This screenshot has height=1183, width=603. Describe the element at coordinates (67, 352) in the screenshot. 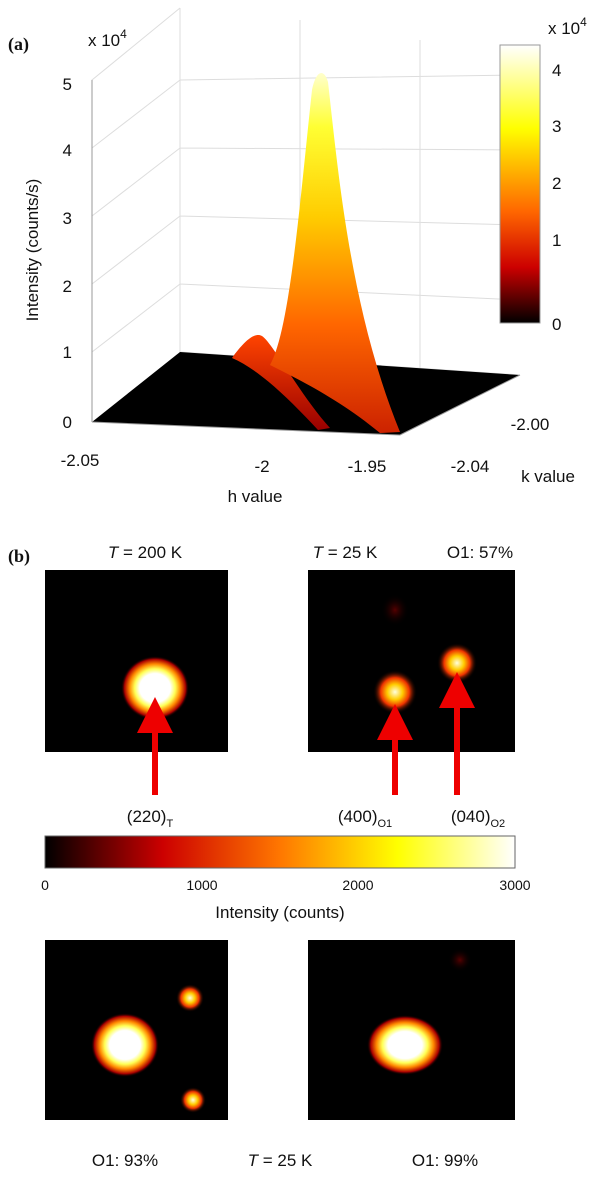

I see `z-tick-label: 1` at that location.